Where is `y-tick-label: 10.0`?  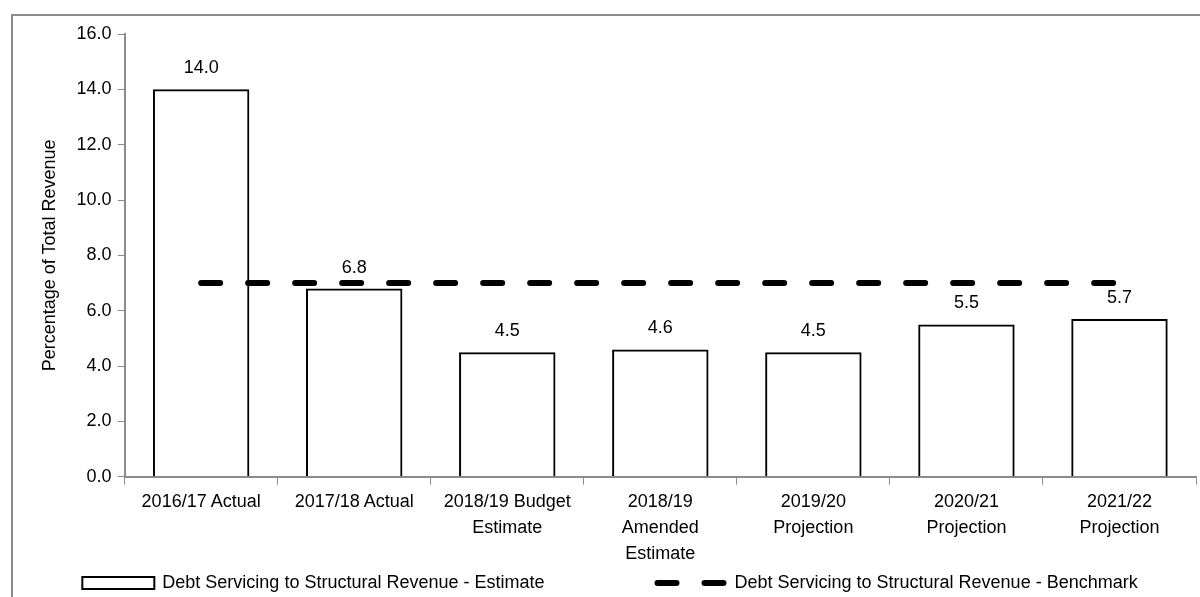
y-tick-label: 10.0 is located at coordinates (94, 198).